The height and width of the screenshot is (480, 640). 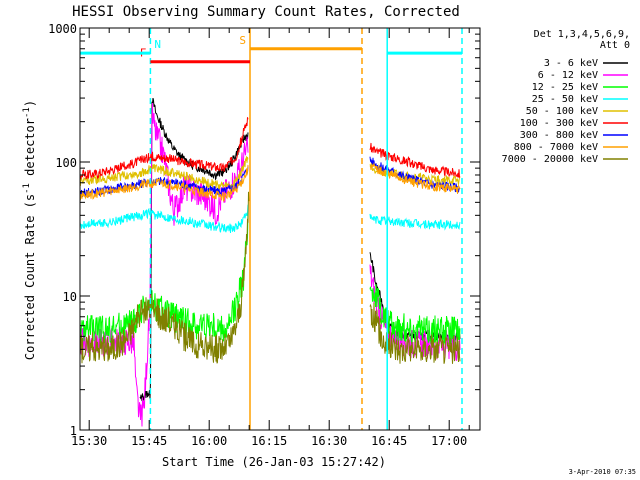 I want to click on y-axis-label: Corrected Count Rate (s-1 detector-1), so click(x=29, y=230).